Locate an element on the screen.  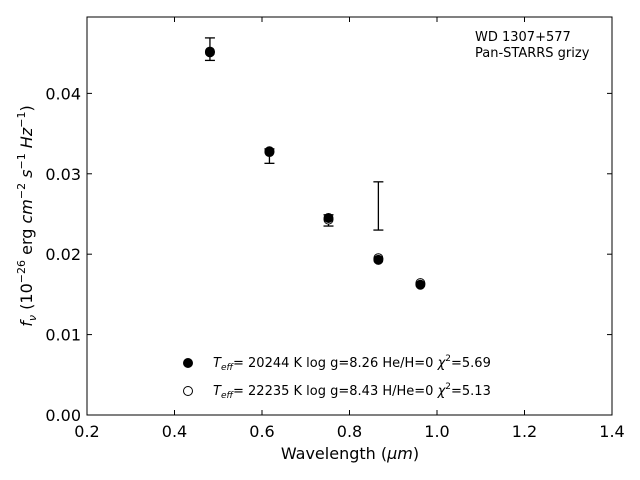
x-tick-label: 0.2 is located at coordinates (86, 431).